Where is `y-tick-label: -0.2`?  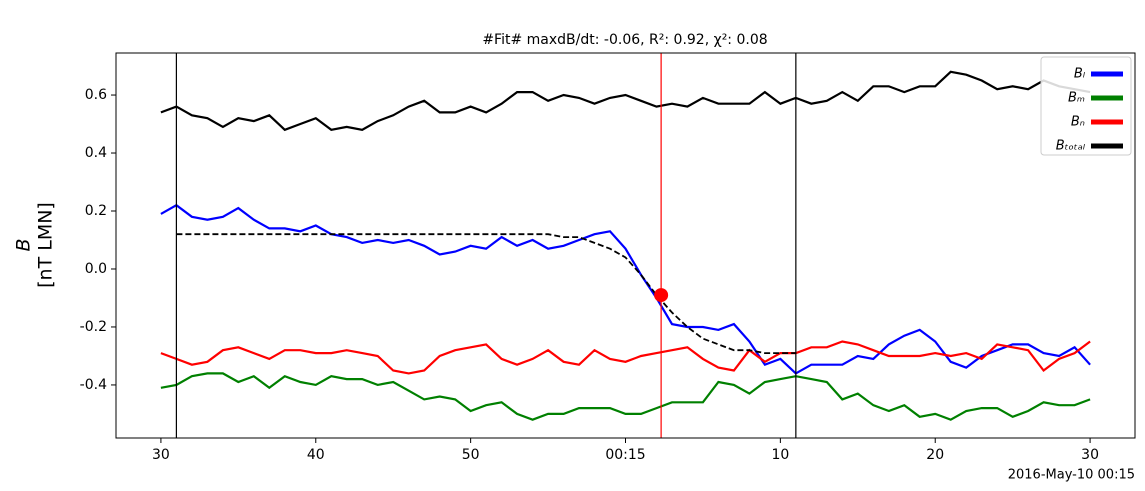
y-tick-label: -0.2 is located at coordinates (93, 327).